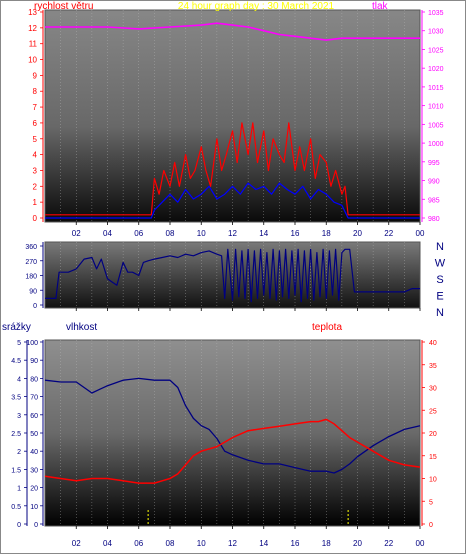 This screenshot has height=559, width=466. I want to click on mid-compass-label: E, so click(439, 297).